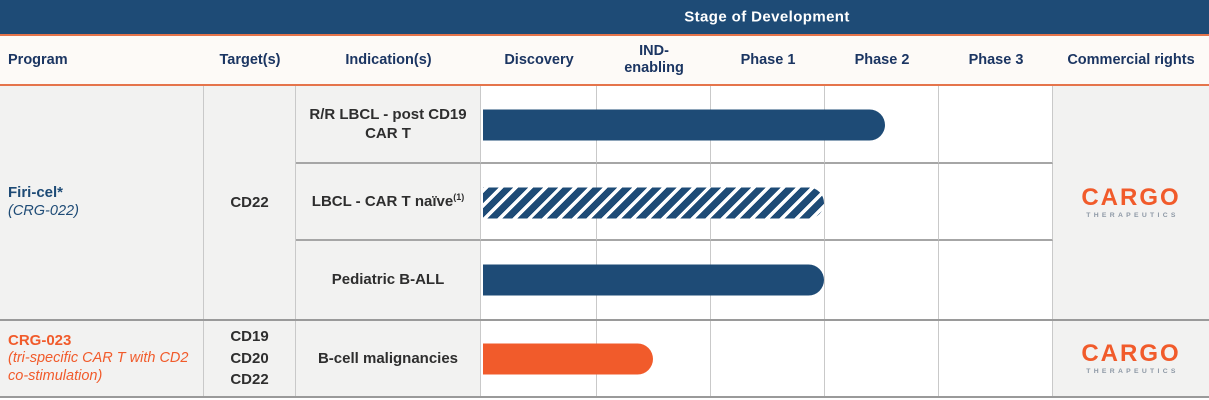  I want to click on program-name: Firi-cel*, so click(36, 193).